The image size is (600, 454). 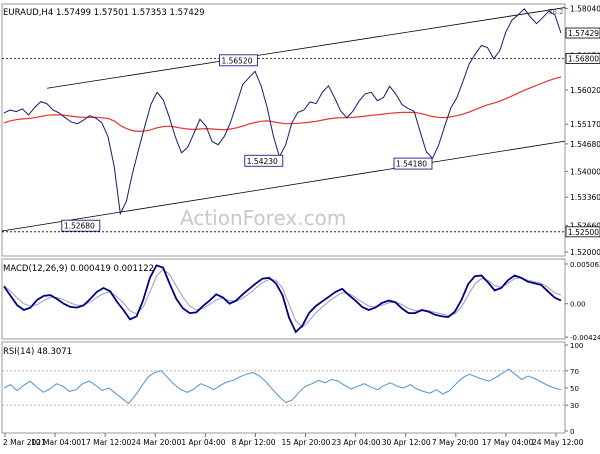 What do you see at coordinates (558, 442) in the screenshot?
I see `time-tick-label: 24 May 12:00` at bounding box center [558, 442].